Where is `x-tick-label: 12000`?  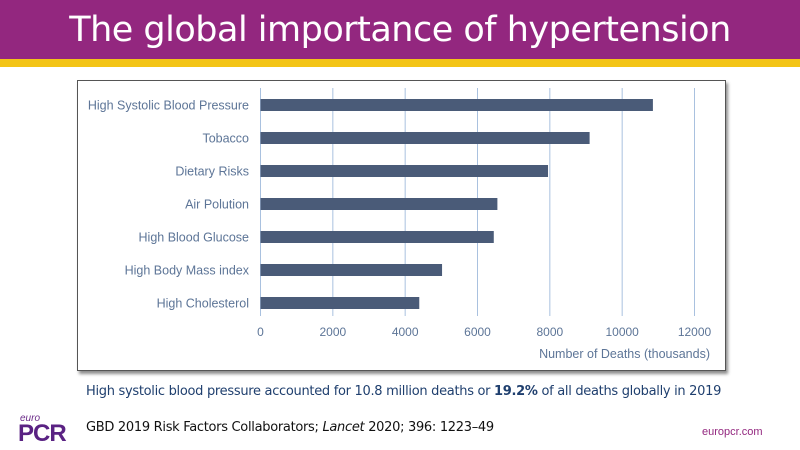
x-tick-label: 12000 is located at coordinates (695, 332).